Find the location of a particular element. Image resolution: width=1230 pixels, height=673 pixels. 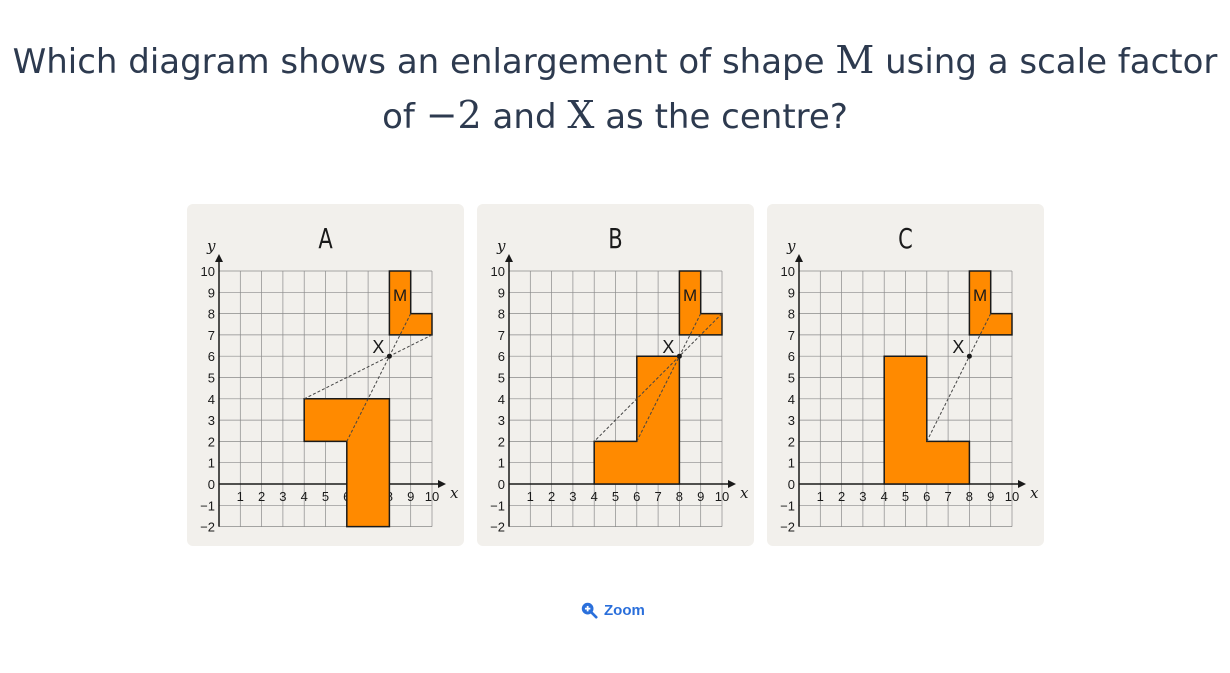

question-fragment: as the centre? is located at coordinates (721, 117).